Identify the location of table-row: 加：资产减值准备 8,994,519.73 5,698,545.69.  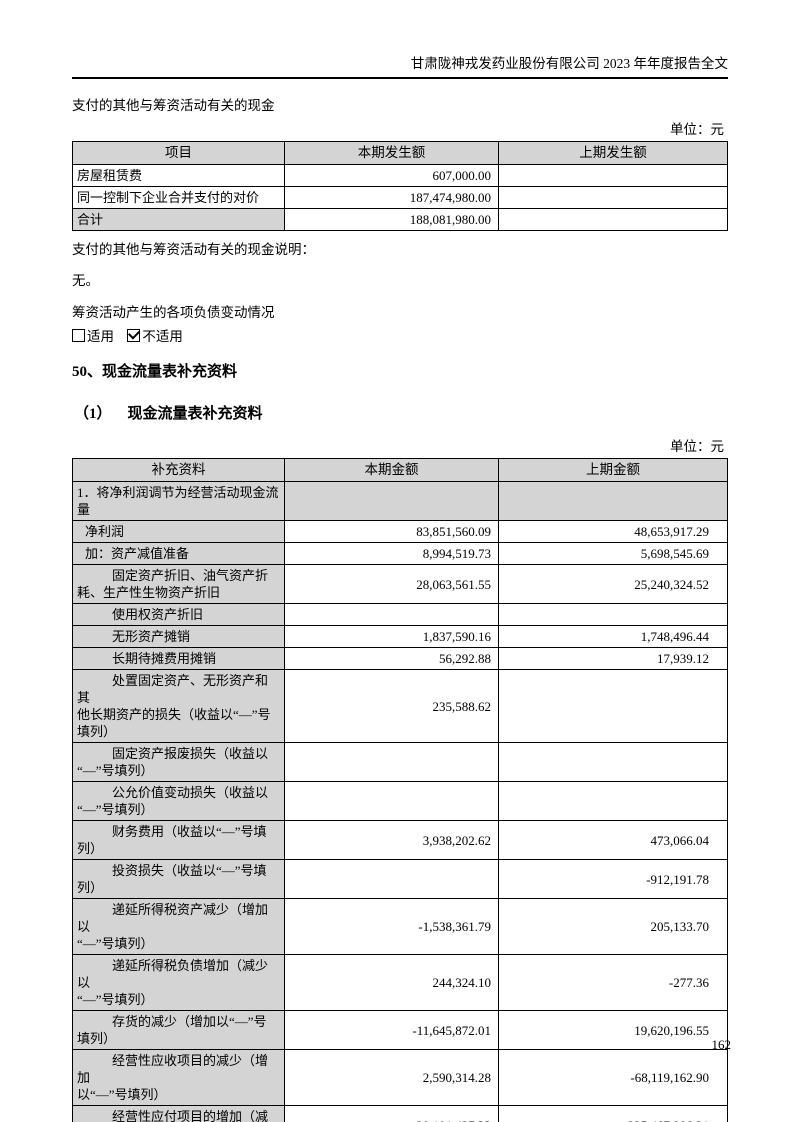
(400, 553).